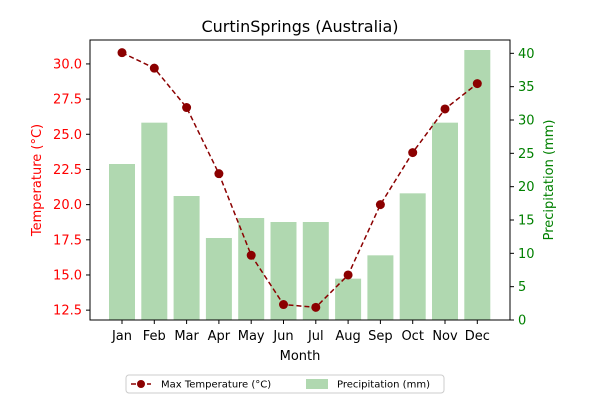  I want to click on precip-bar-aug, so click(348, 299).